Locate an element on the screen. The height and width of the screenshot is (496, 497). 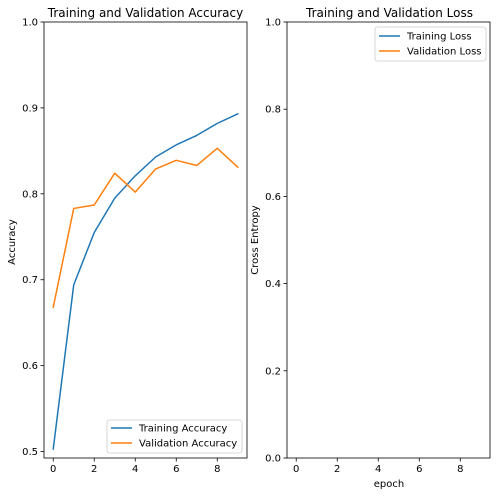
accuracy-xtick-label: 0 is located at coordinates (53, 469).